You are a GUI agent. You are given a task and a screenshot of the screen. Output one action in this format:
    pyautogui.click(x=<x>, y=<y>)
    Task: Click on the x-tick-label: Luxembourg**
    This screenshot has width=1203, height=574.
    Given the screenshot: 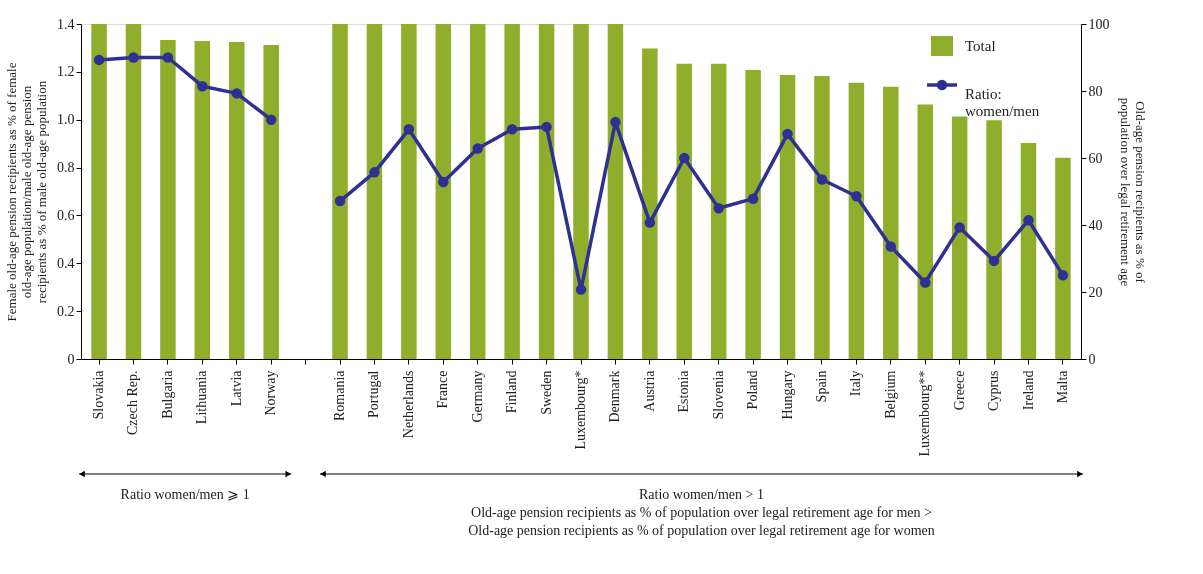 What is the action you would take?
    pyautogui.click(x=925, y=413)
    